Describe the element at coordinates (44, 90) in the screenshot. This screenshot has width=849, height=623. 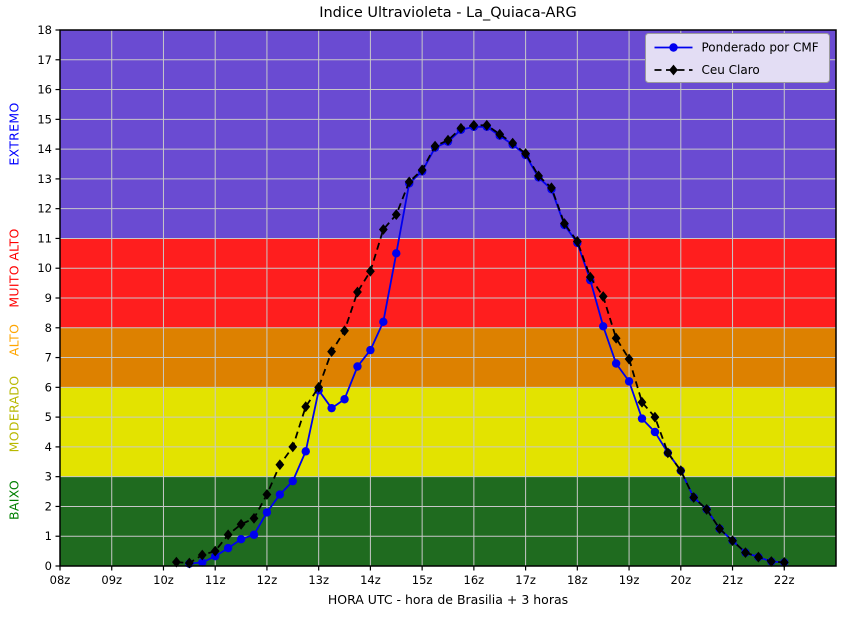
I see `y-tick-label-16: 16` at that location.